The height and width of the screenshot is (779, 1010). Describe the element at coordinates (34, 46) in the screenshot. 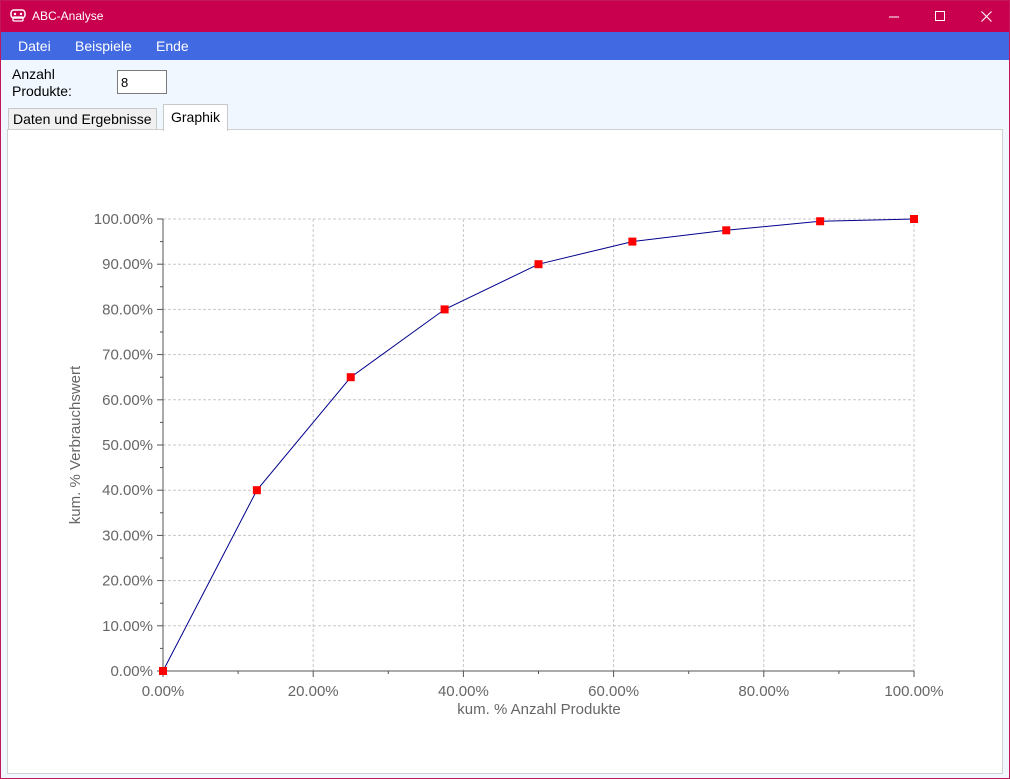

I see `menu-datei: Datei` at that location.